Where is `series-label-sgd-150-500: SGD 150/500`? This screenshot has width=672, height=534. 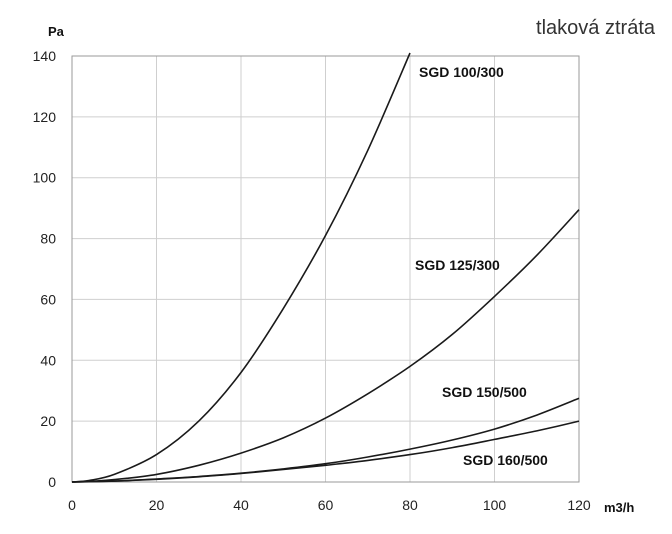
series-label-sgd-150-500: SGD 150/500 is located at coordinates (484, 392).